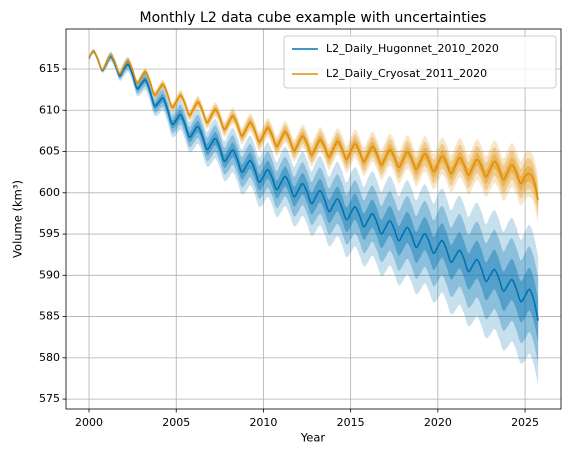 This screenshot has height=455, width=571. Describe the element at coordinates (49, 233) in the screenshot. I see `y-tick-label: 595` at that location.